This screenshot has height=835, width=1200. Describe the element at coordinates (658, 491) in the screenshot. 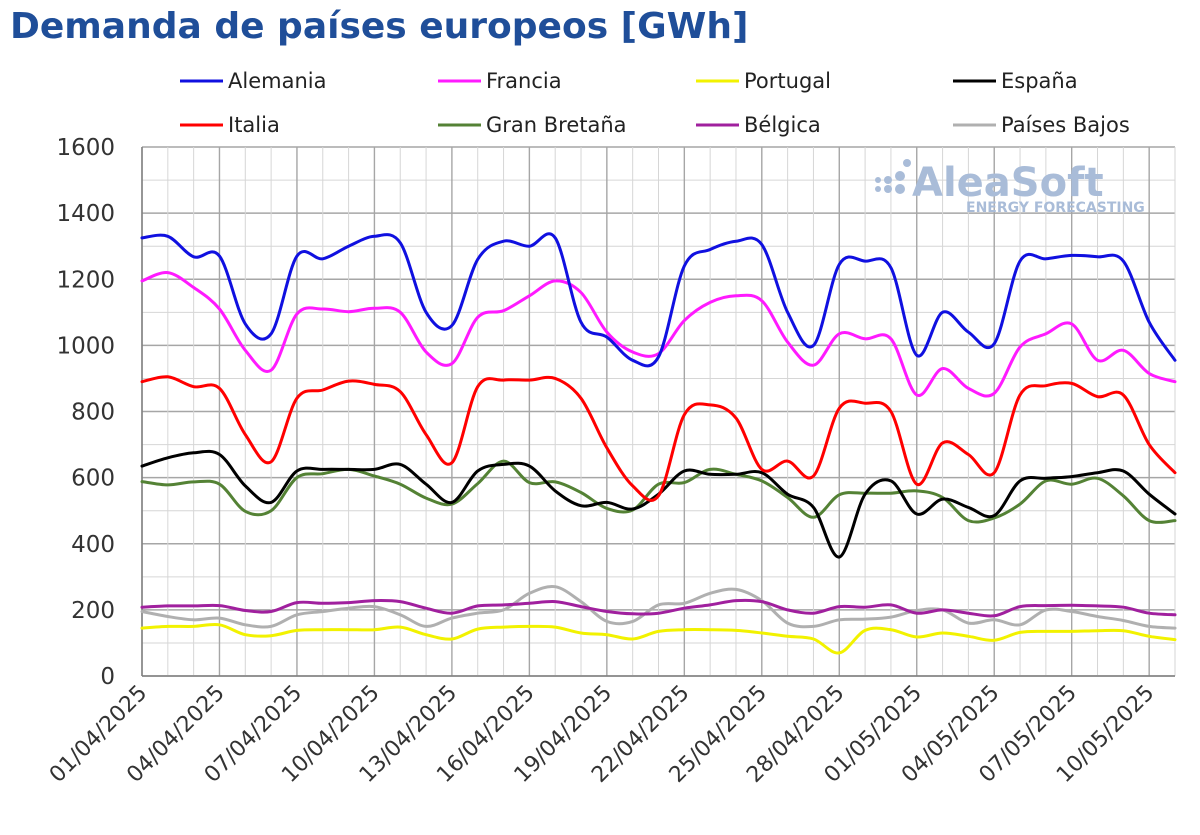

I see `series-line-gran-bretana` at that location.